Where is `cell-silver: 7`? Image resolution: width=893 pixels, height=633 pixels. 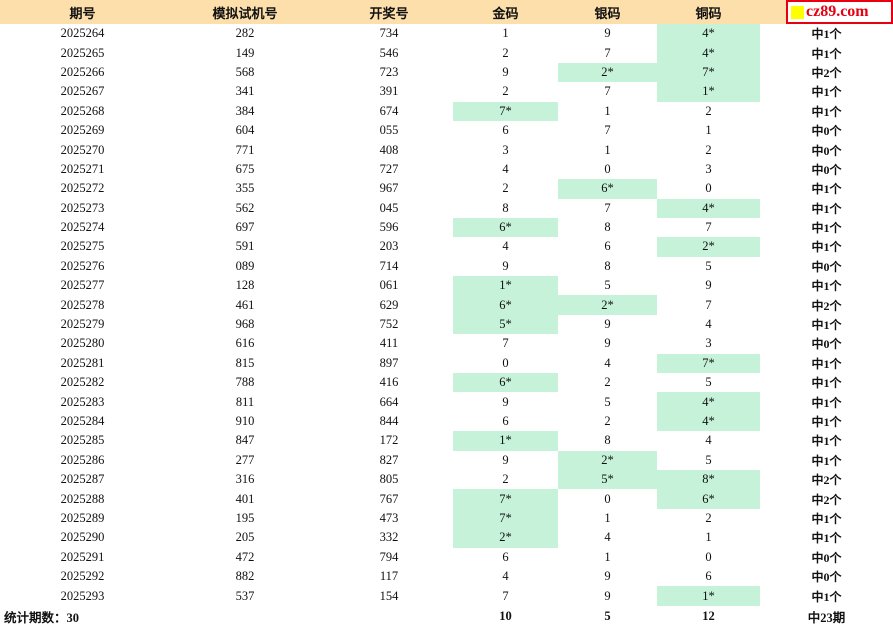 cell-silver: 7 is located at coordinates (607, 52).